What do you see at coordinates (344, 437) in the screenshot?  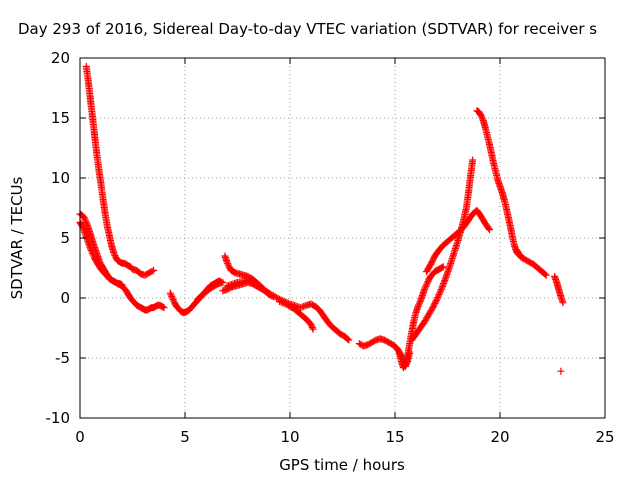 I see `x-tick-labels: 0 5 10 15 20 25` at bounding box center [344, 437].